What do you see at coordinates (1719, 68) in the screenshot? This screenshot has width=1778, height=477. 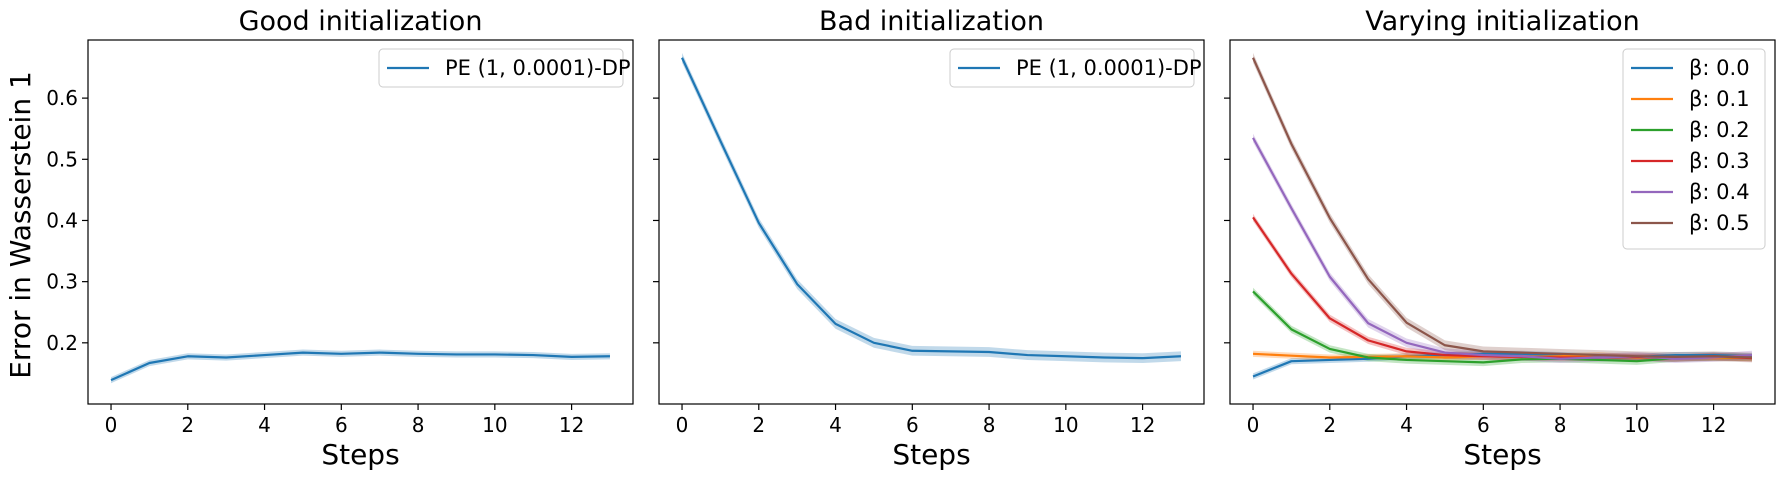 I see `legend-label: β: 0.0` at bounding box center [1719, 68].